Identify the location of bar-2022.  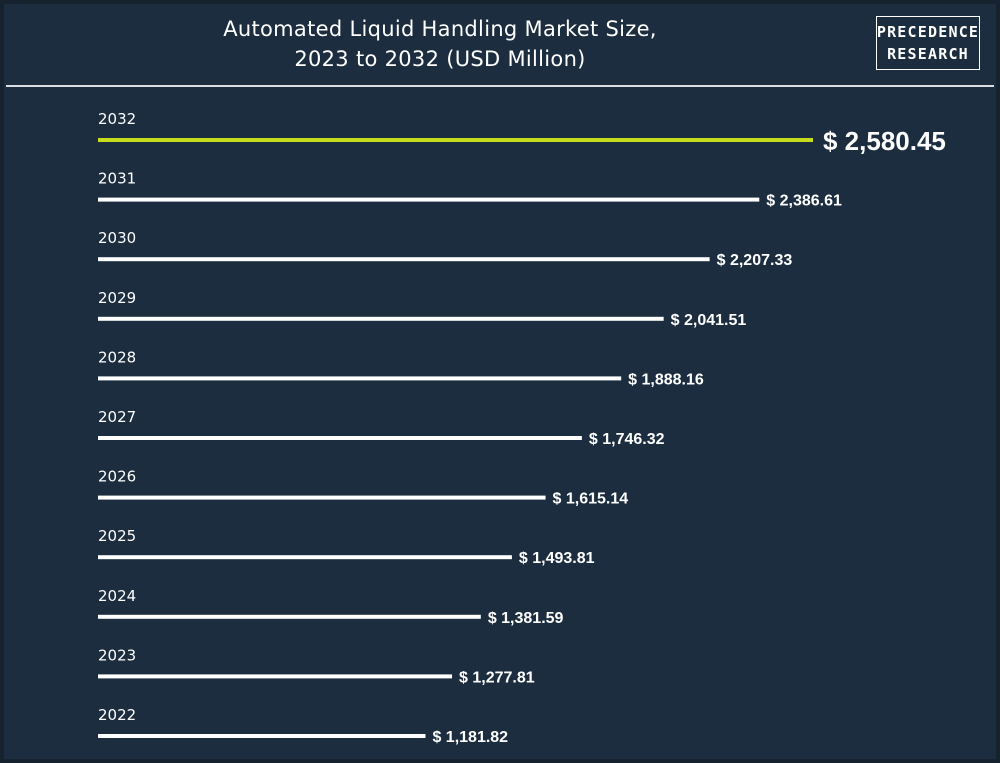
(262, 736).